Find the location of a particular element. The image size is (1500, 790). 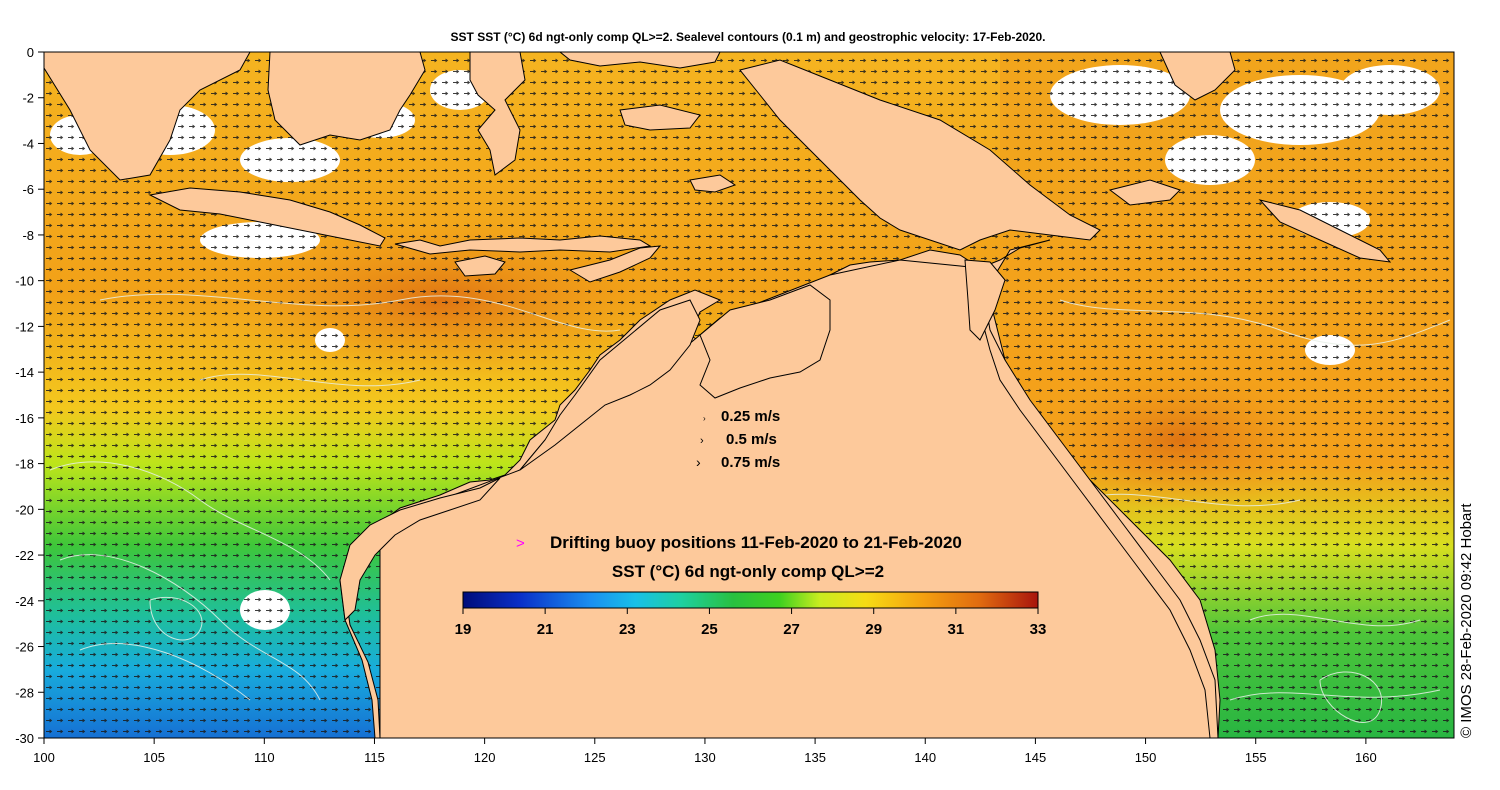

land-north-west-cape is located at coordinates (420, 549).